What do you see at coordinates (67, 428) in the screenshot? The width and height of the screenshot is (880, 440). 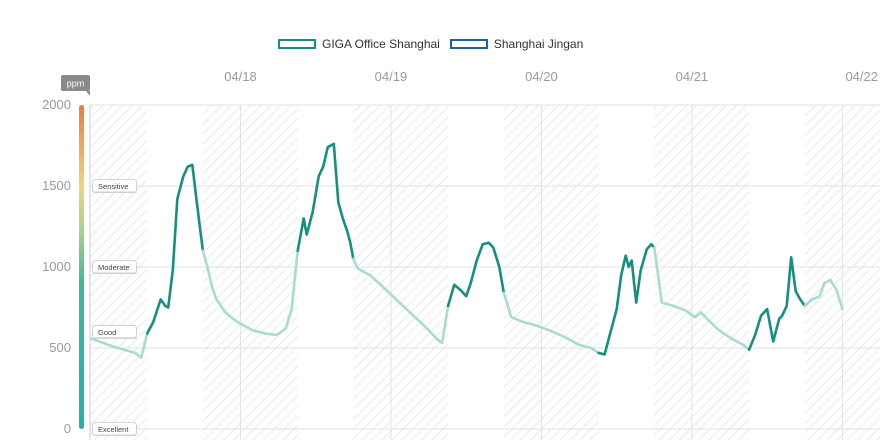 I see `y-tick-label-0: 0` at bounding box center [67, 428].